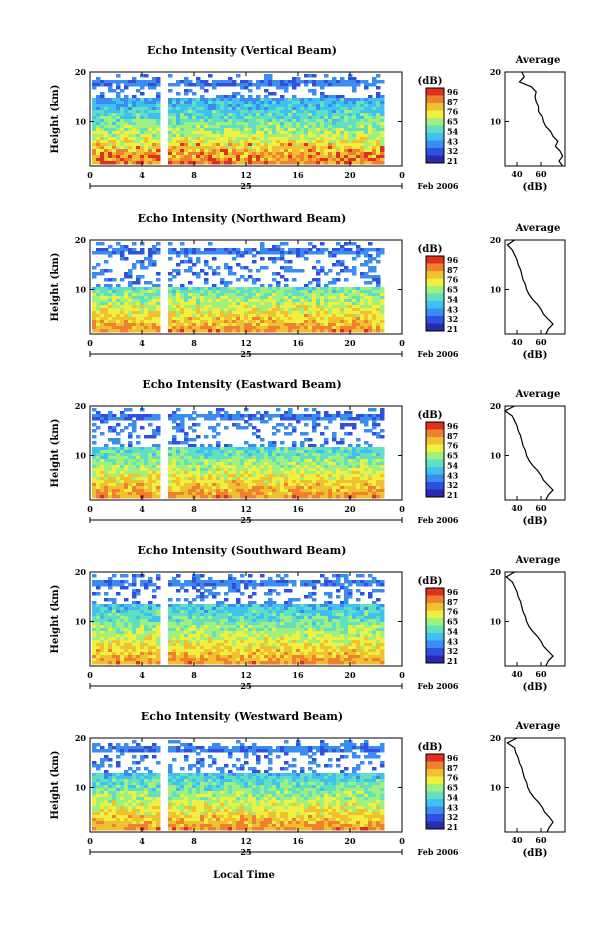 The height and width of the screenshot is (929, 616). What do you see at coordinates (242, 50) in the screenshot?
I see `panel-title: Echo Intensity (Vertical Beam)` at bounding box center [242, 50].